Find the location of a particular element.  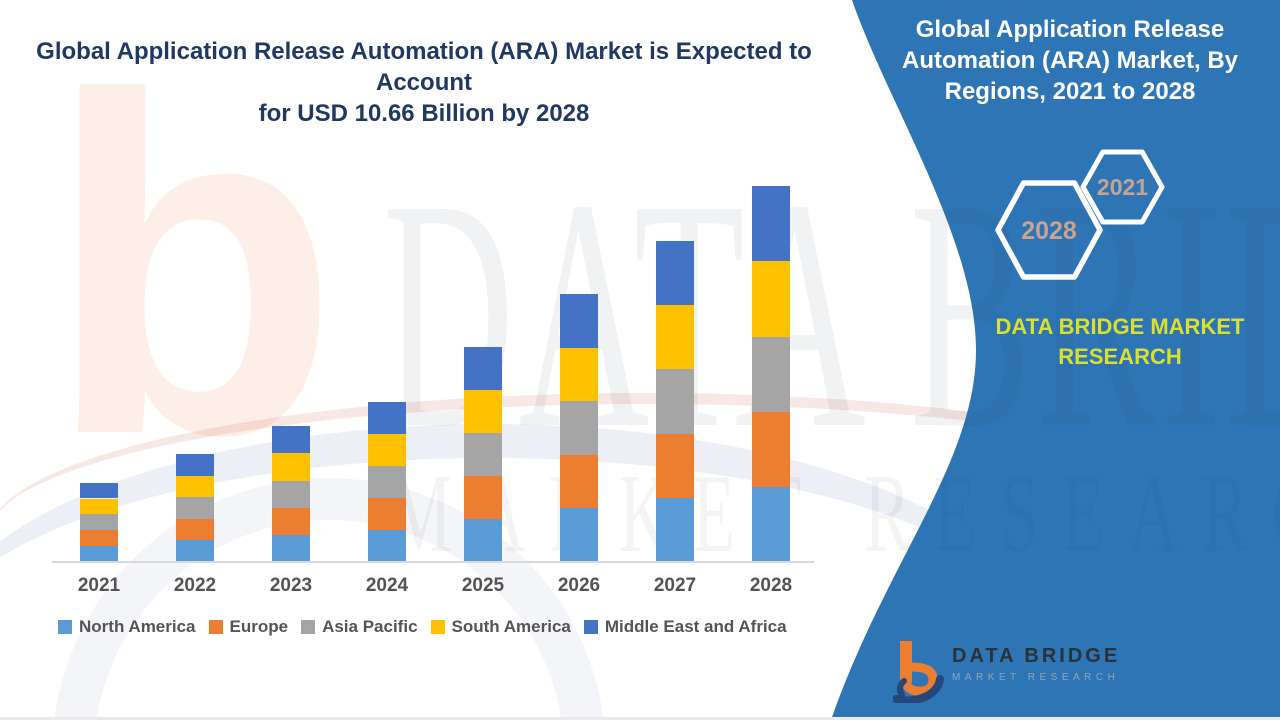

legend-item-north-america: North America is located at coordinates (127, 627).